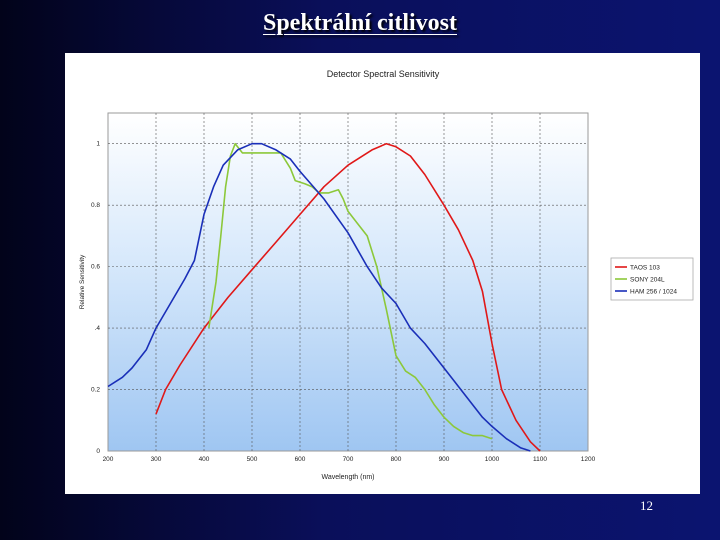 Image resolution: width=720 pixels, height=540 pixels. What do you see at coordinates (95, 205) in the screenshot?
I see `y-tick-label: 0.8` at bounding box center [95, 205].